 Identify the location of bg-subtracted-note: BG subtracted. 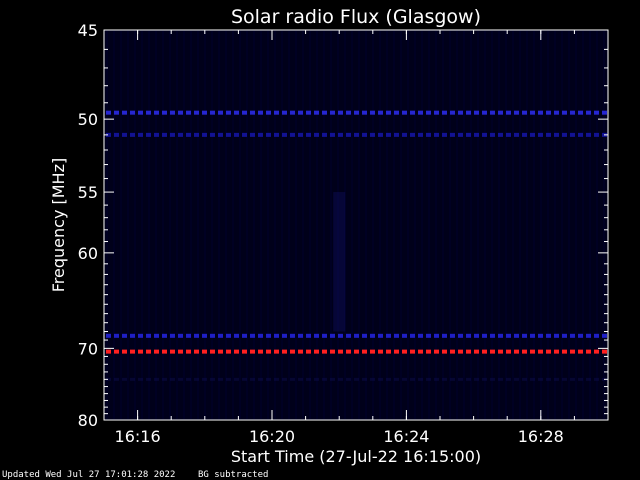
(233, 475).